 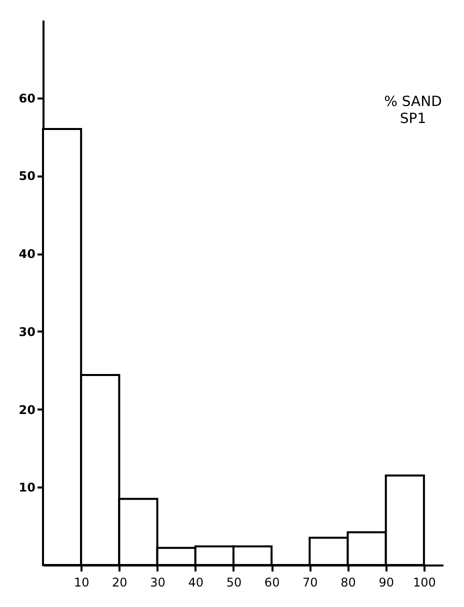 What do you see at coordinates (272, 583) in the screenshot?
I see `x-tick-label: 60` at bounding box center [272, 583].